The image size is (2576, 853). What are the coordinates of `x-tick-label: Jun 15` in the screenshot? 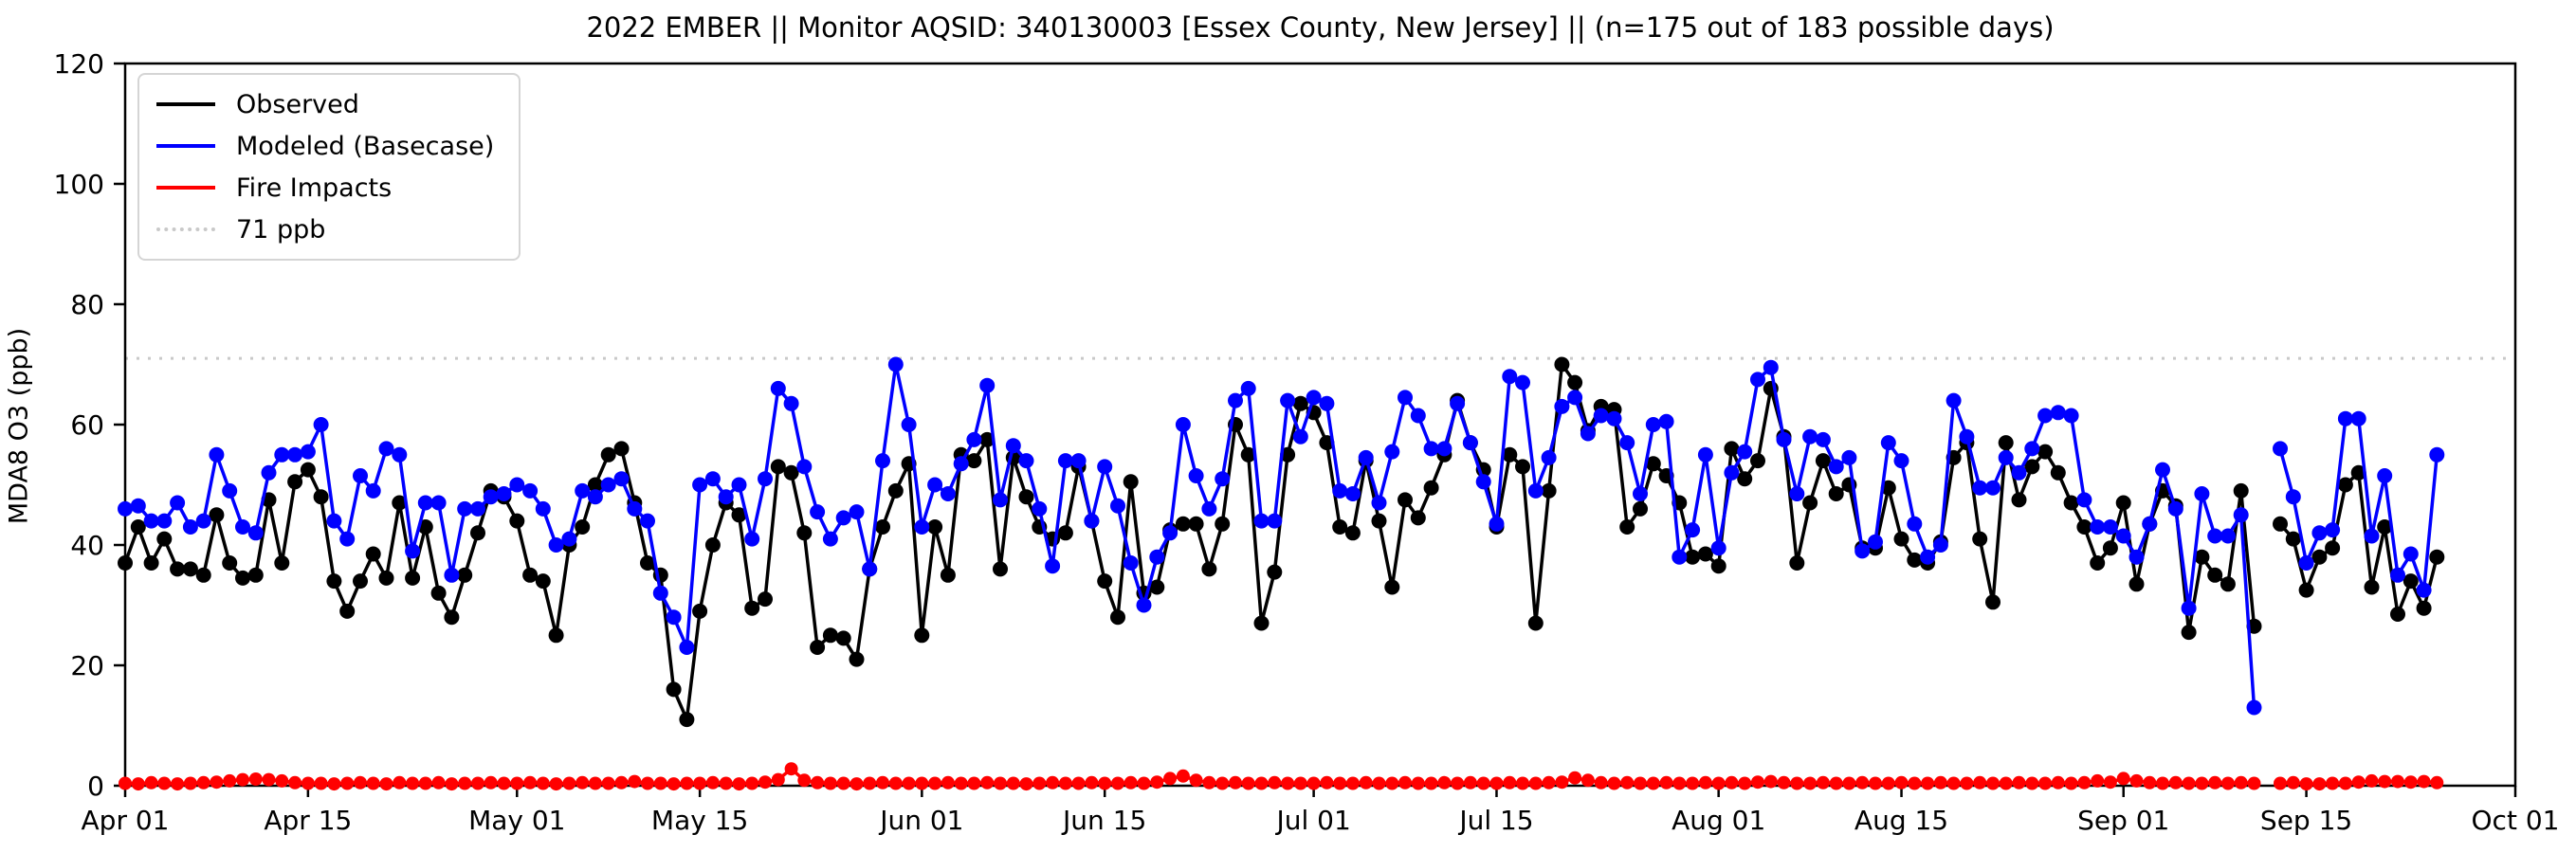 It's located at (1103, 820).